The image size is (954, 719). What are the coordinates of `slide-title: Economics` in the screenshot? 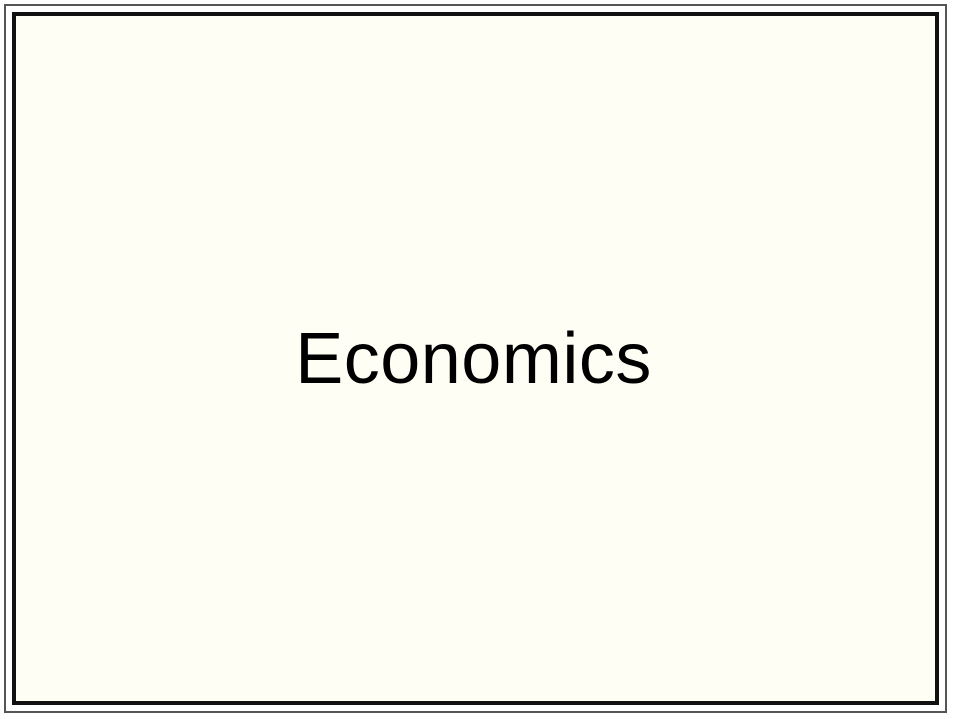 It's located at (473, 358).